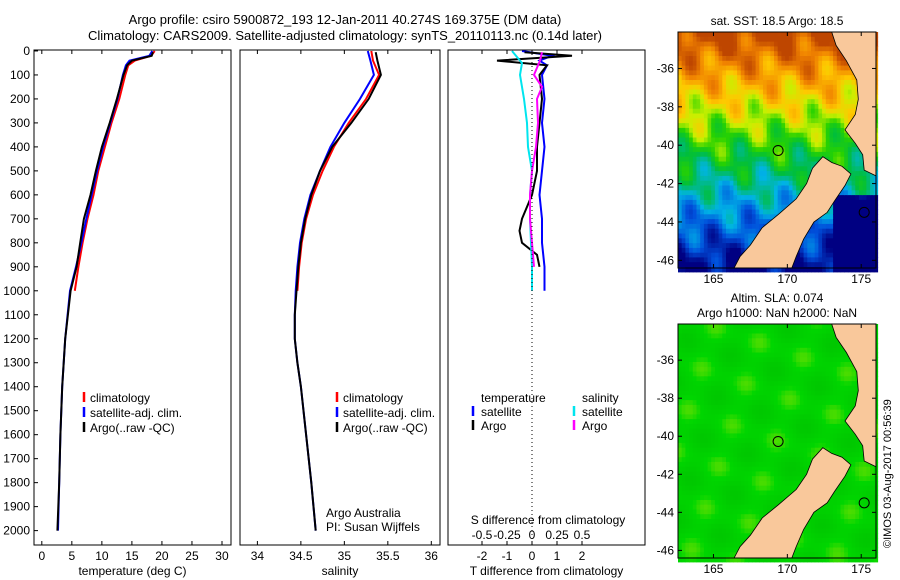 Image resolution: width=900 pixels, height=580 pixels. I want to click on series-line-s-argo, so click(536, 159).